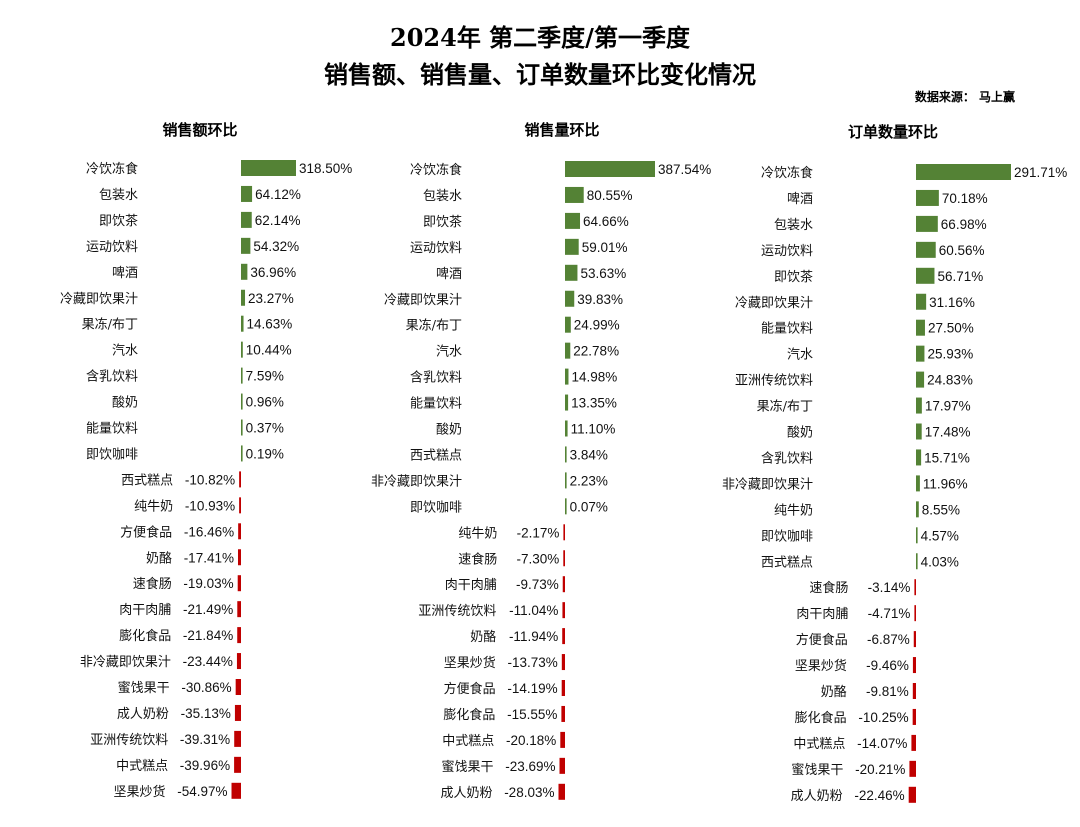 This screenshot has height=827, width=1080. What do you see at coordinates (883, 717) in the screenshot?
I see `data-label: -10.25%` at bounding box center [883, 717].